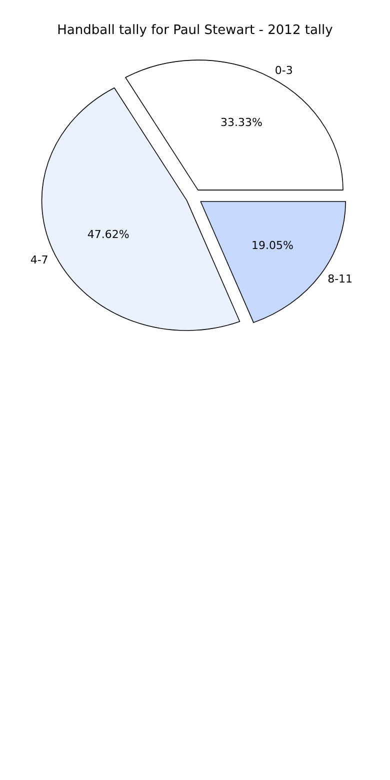 The image size is (390, 780). Describe the element at coordinates (340, 279) in the screenshot. I see `slice-label: 8-11` at that location.